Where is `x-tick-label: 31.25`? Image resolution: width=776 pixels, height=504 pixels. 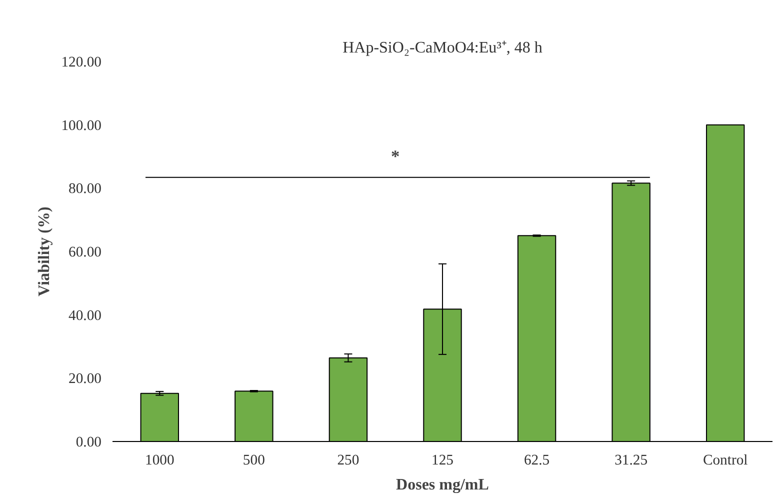 x-tick-label: 31.25 is located at coordinates (631, 460).